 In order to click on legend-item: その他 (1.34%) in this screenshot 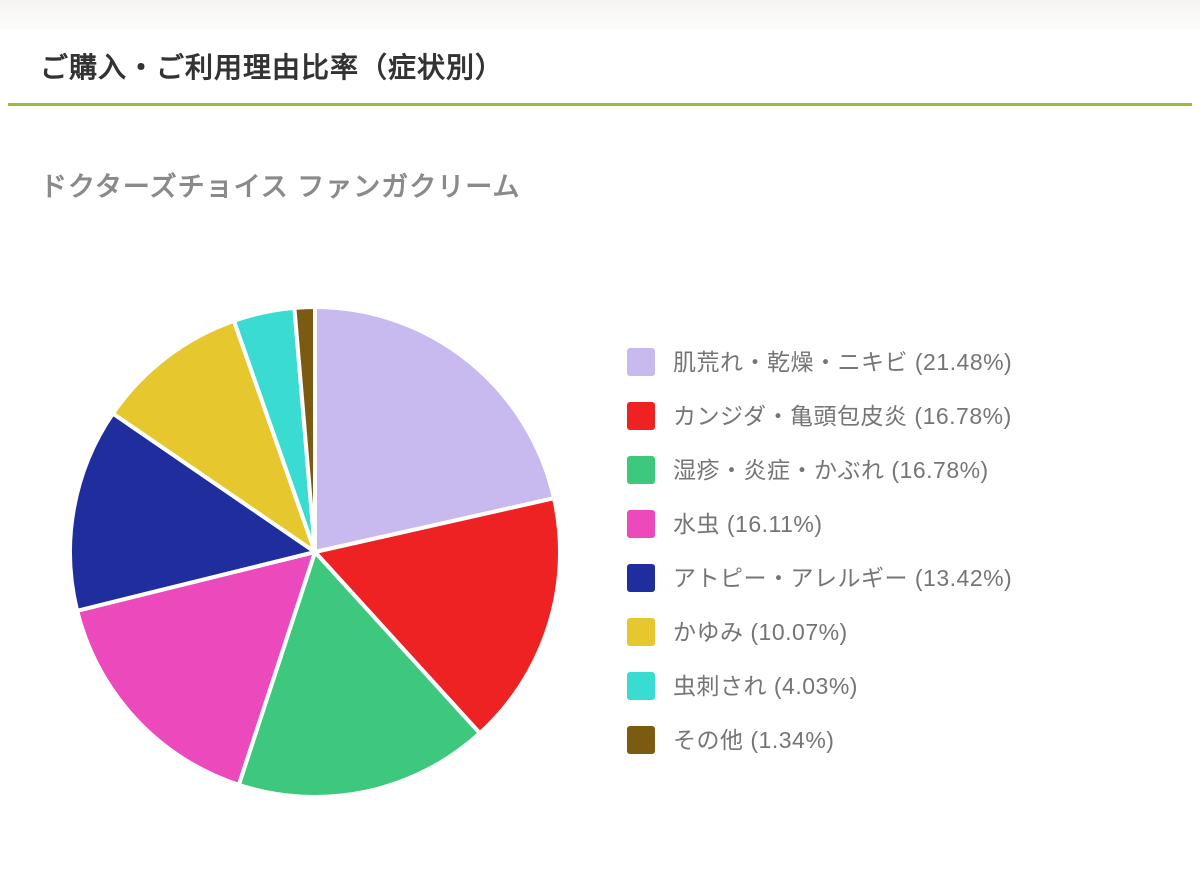, I will do `click(819, 740)`.